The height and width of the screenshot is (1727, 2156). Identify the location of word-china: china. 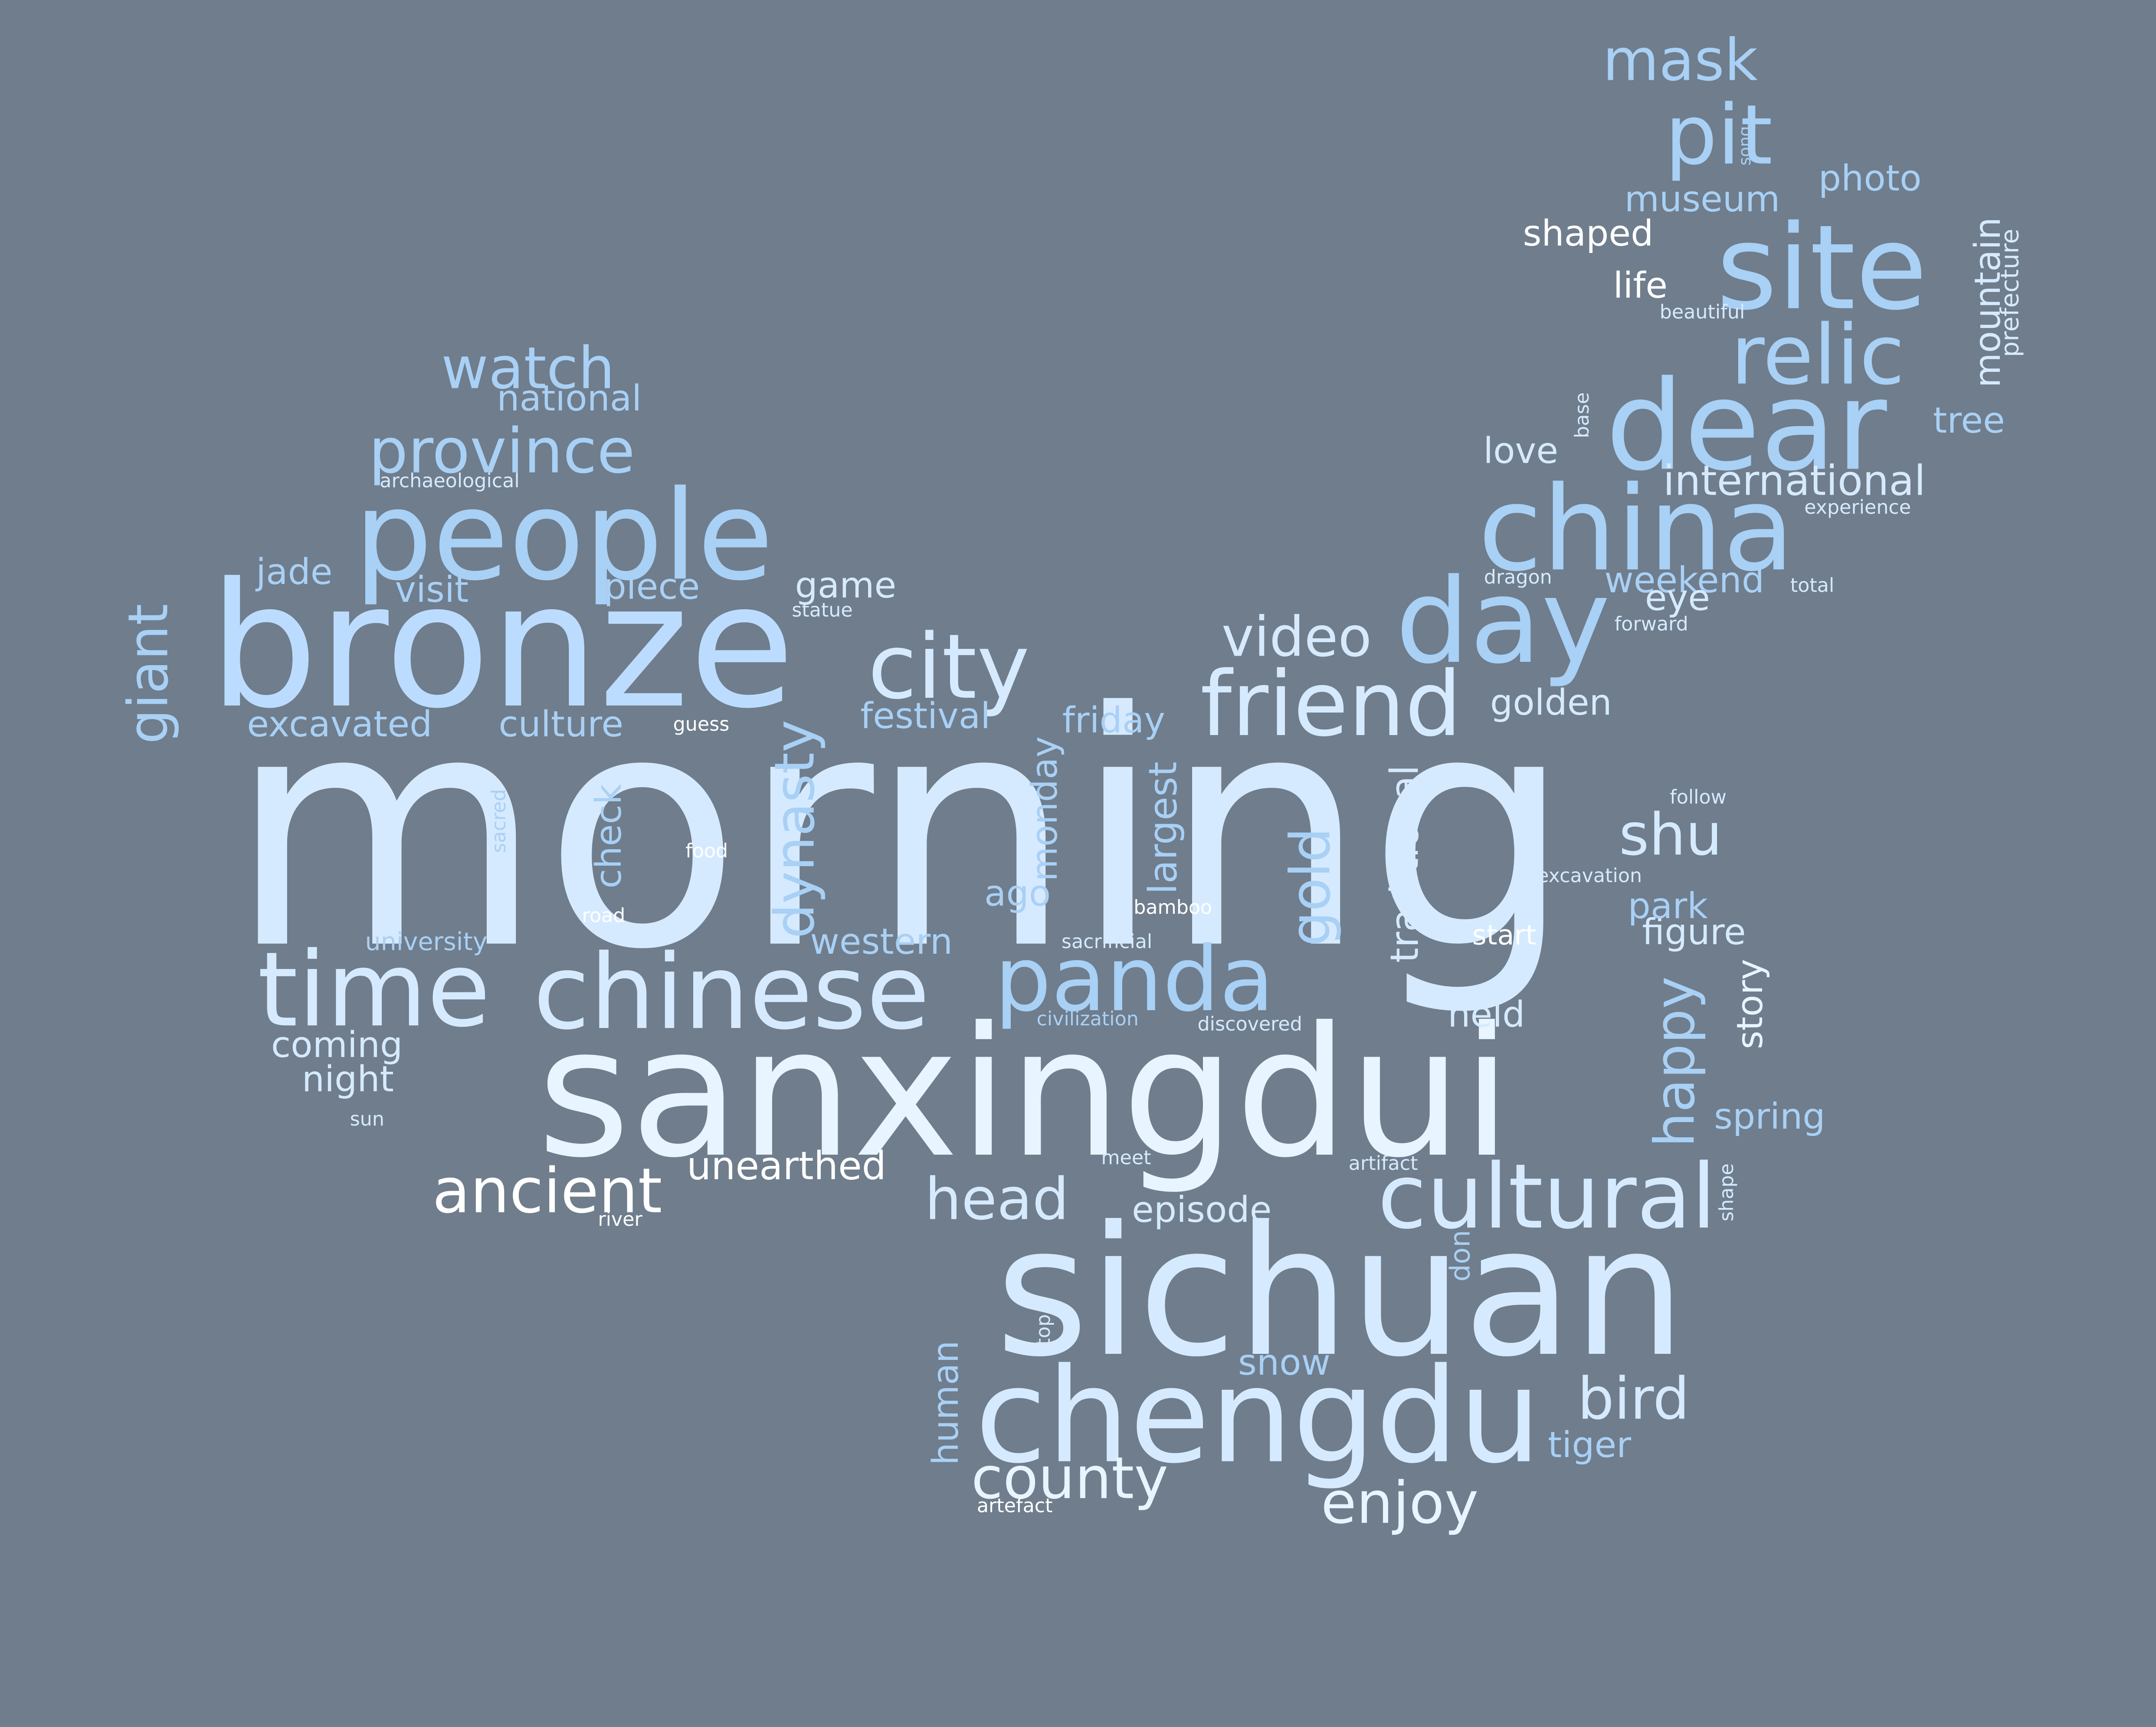
(1636, 529).